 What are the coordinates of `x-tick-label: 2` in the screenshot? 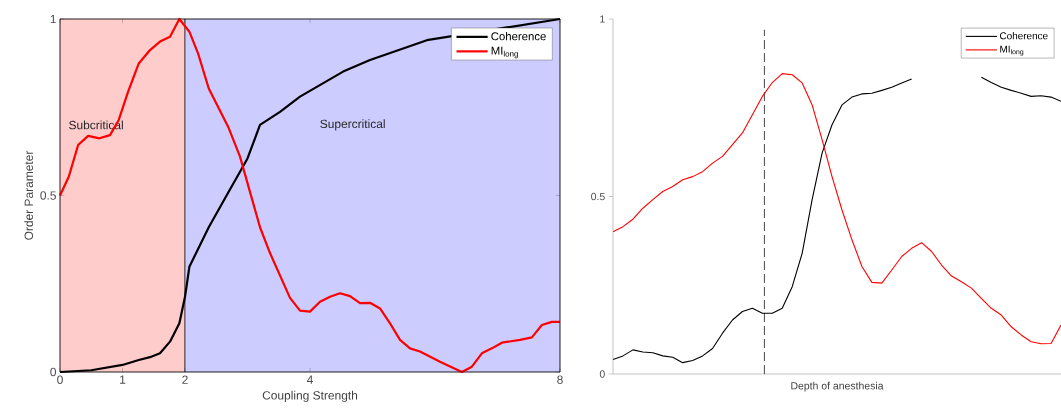 It's located at (185, 379).